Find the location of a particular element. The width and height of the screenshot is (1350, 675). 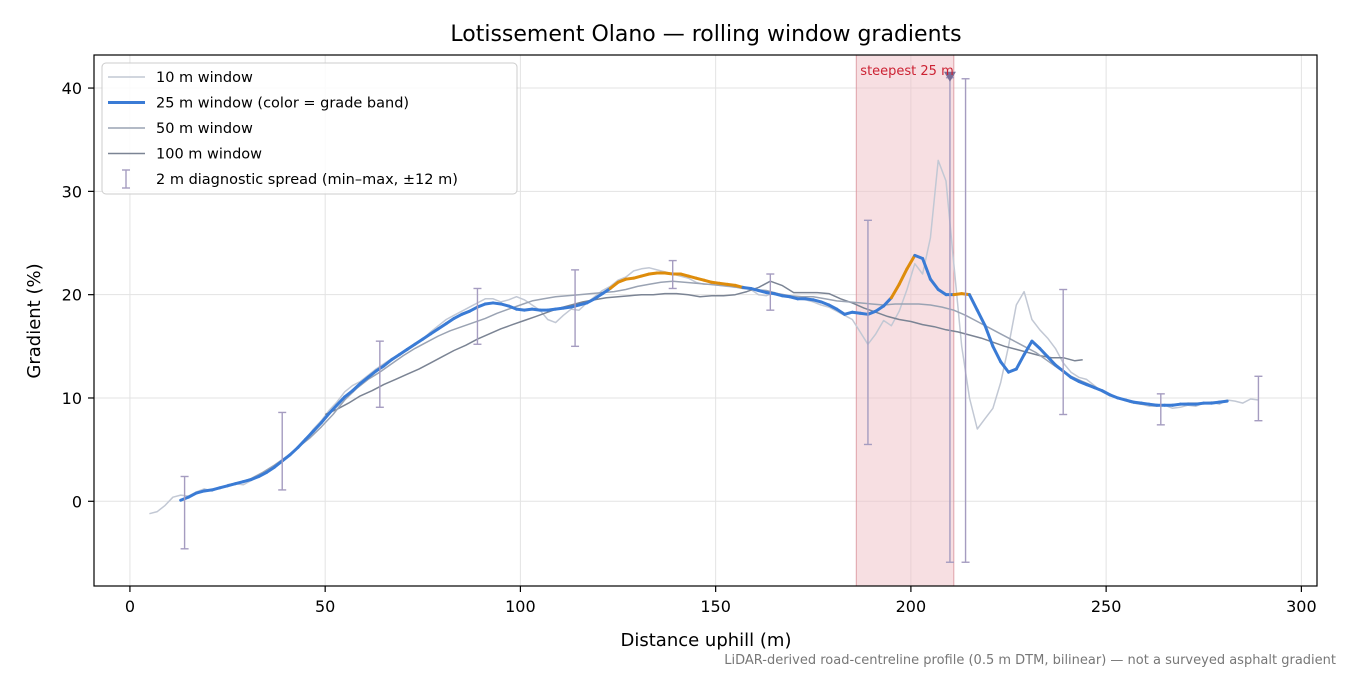

legend-label: 10 m window is located at coordinates (204, 78).